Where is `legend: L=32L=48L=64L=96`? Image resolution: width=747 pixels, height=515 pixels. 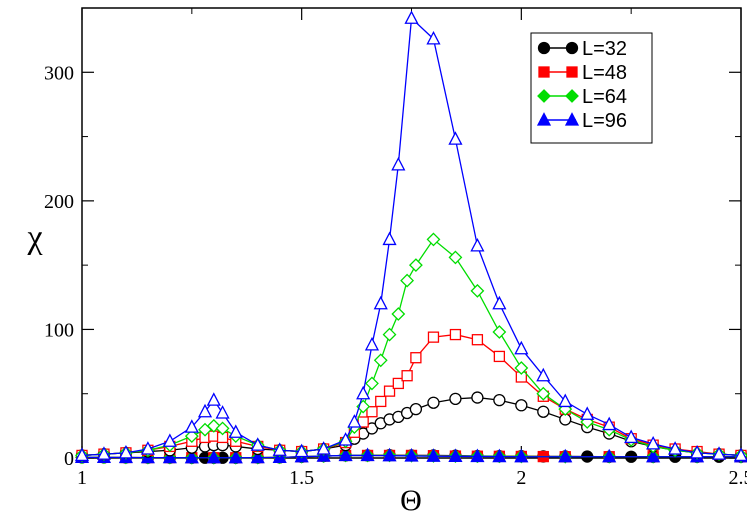
legend: L=32L=48L=64L=96 is located at coordinates (591, 88).